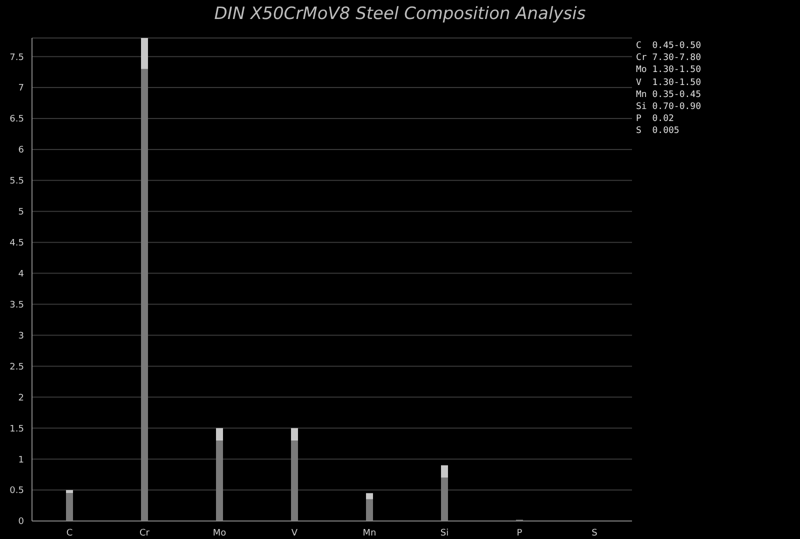 The image size is (800, 539). What do you see at coordinates (595, 533) in the screenshot?
I see `x-tick-label: S` at bounding box center [595, 533].